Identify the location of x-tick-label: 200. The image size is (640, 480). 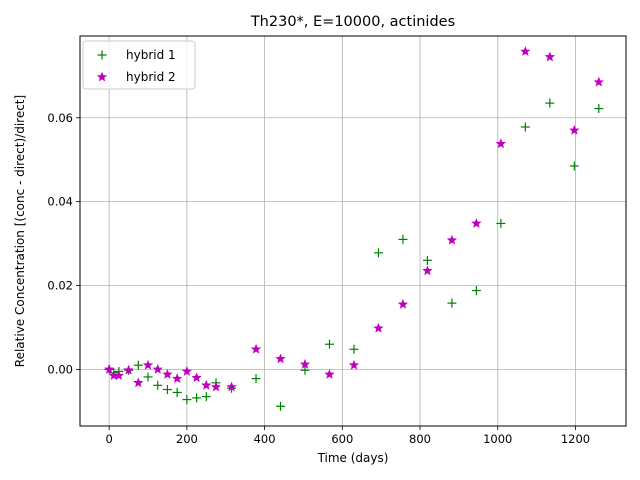
(187, 439).